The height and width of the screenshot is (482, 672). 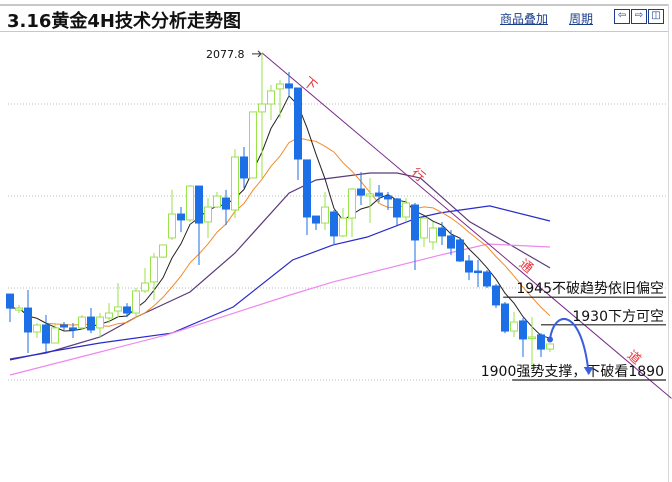 I want to click on prev-arrow-icon: ⇦, so click(x=622, y=16).